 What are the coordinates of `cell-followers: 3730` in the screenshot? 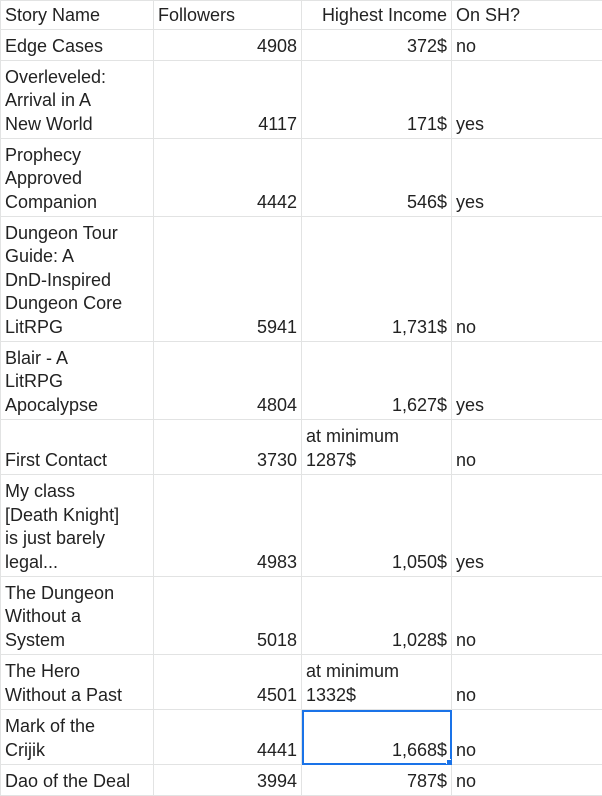 It's located at (228, 447).